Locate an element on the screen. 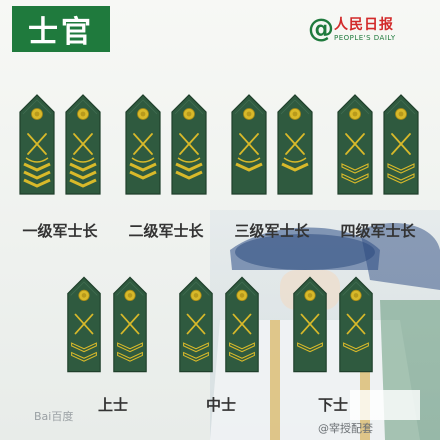 Image resolution: width=440 pixels, height=440 pixels. shoulder-board-rank-4-left is located at coordinates (355, 144).